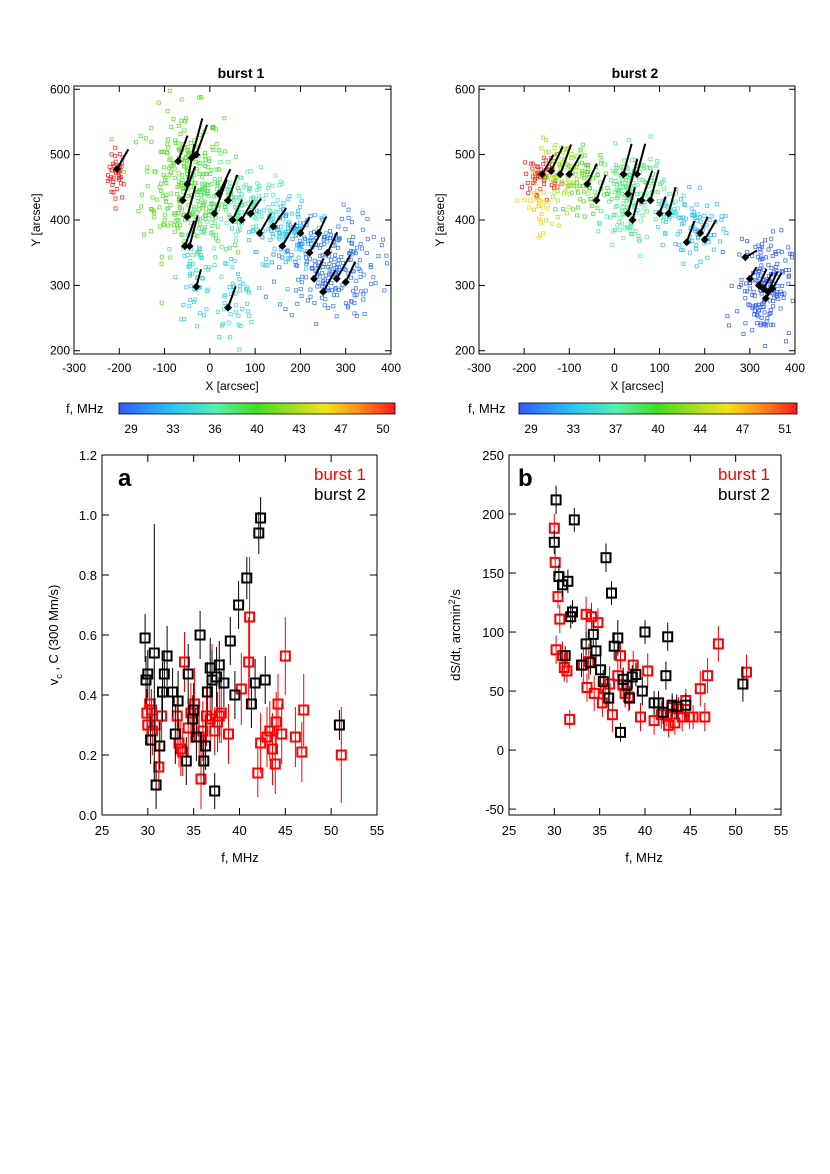  What do you see at coordinates (616, 429) in the screenshot?
I see `colorbar-tick-label: 37` at bounding box center [616, 429].